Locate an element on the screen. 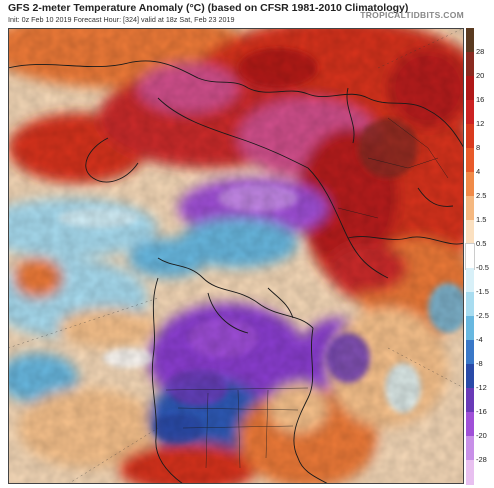  legend-label: 16 is located at coordinates (480, 99).